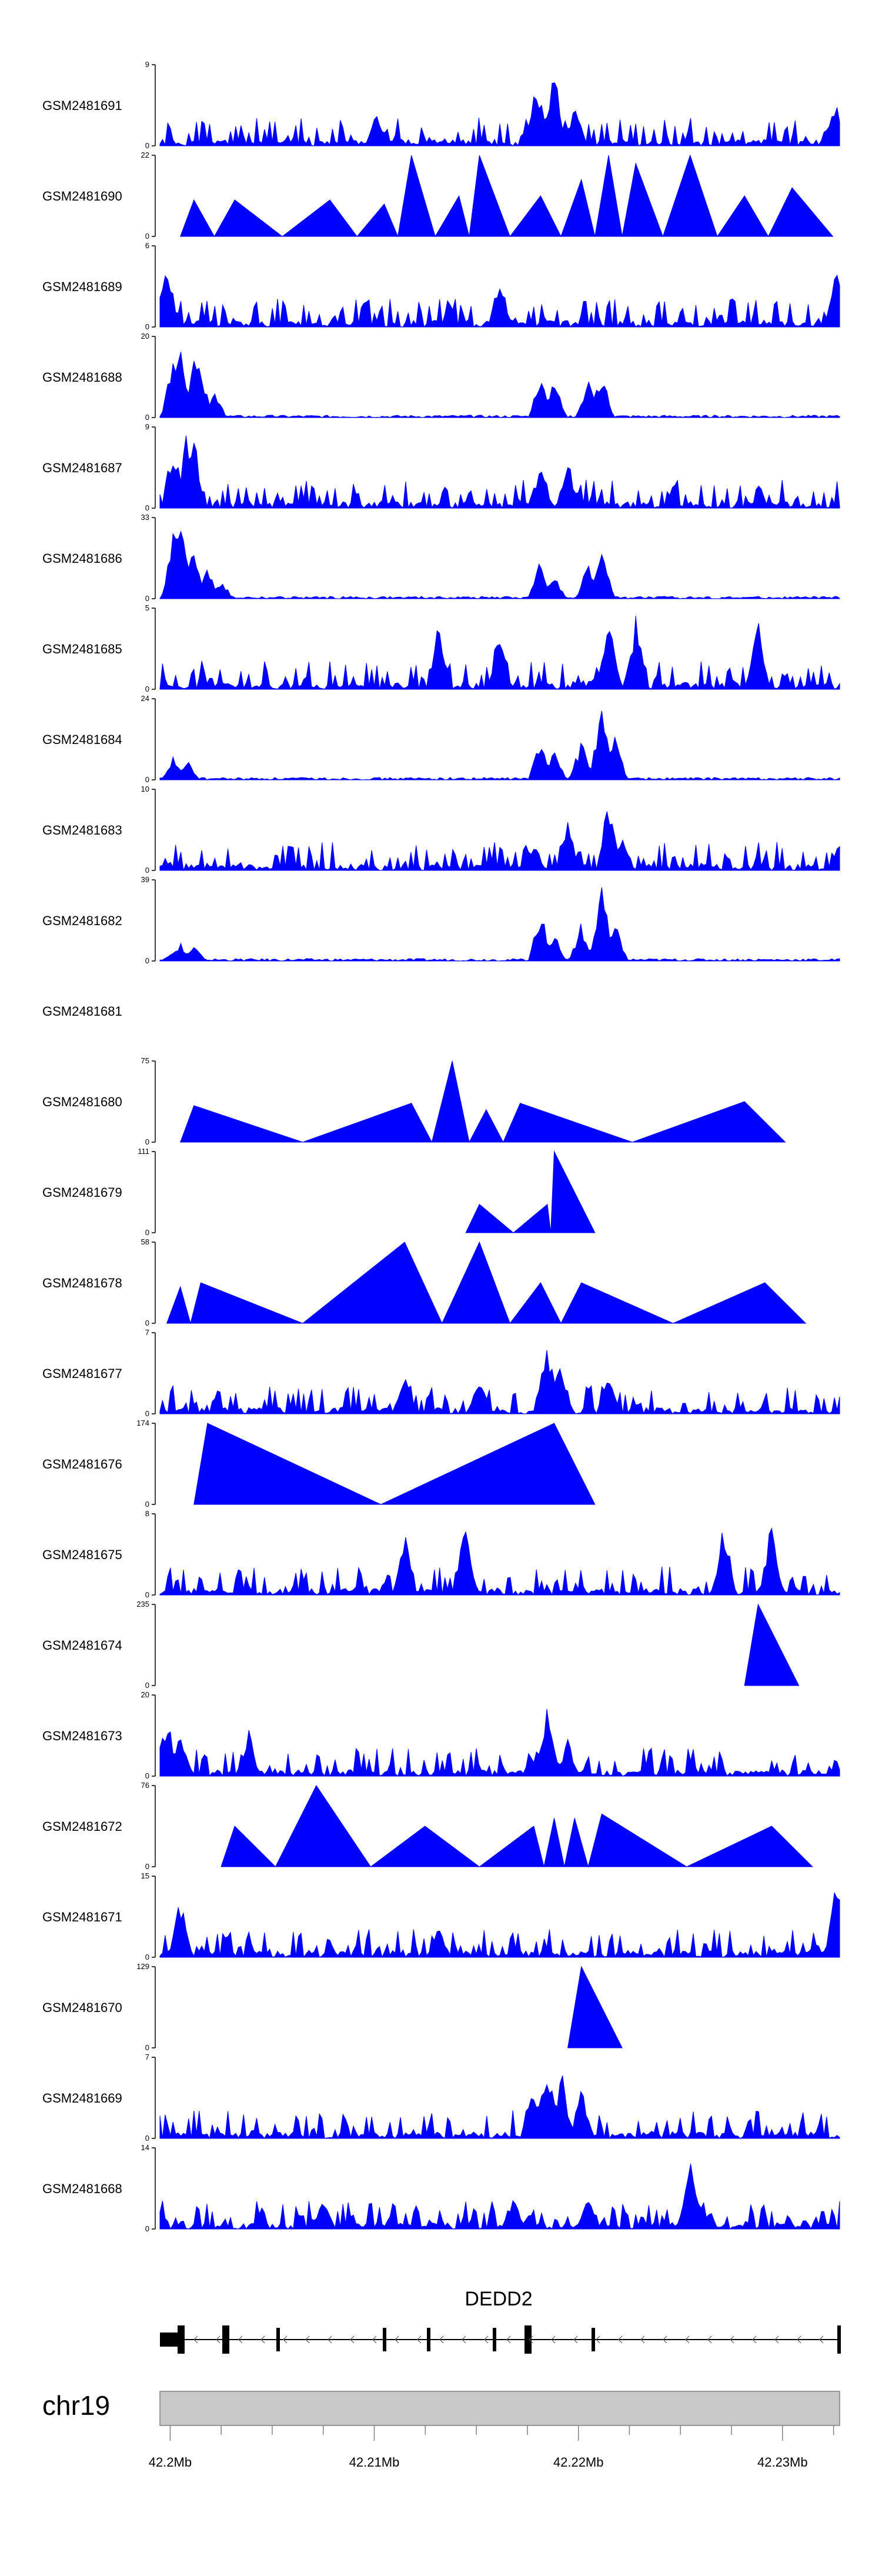 This screenshot has height=2576, width=882. Describe the element at coordinates (145, 698) in the screenshot. I see `y-max-label: 24` at that location.